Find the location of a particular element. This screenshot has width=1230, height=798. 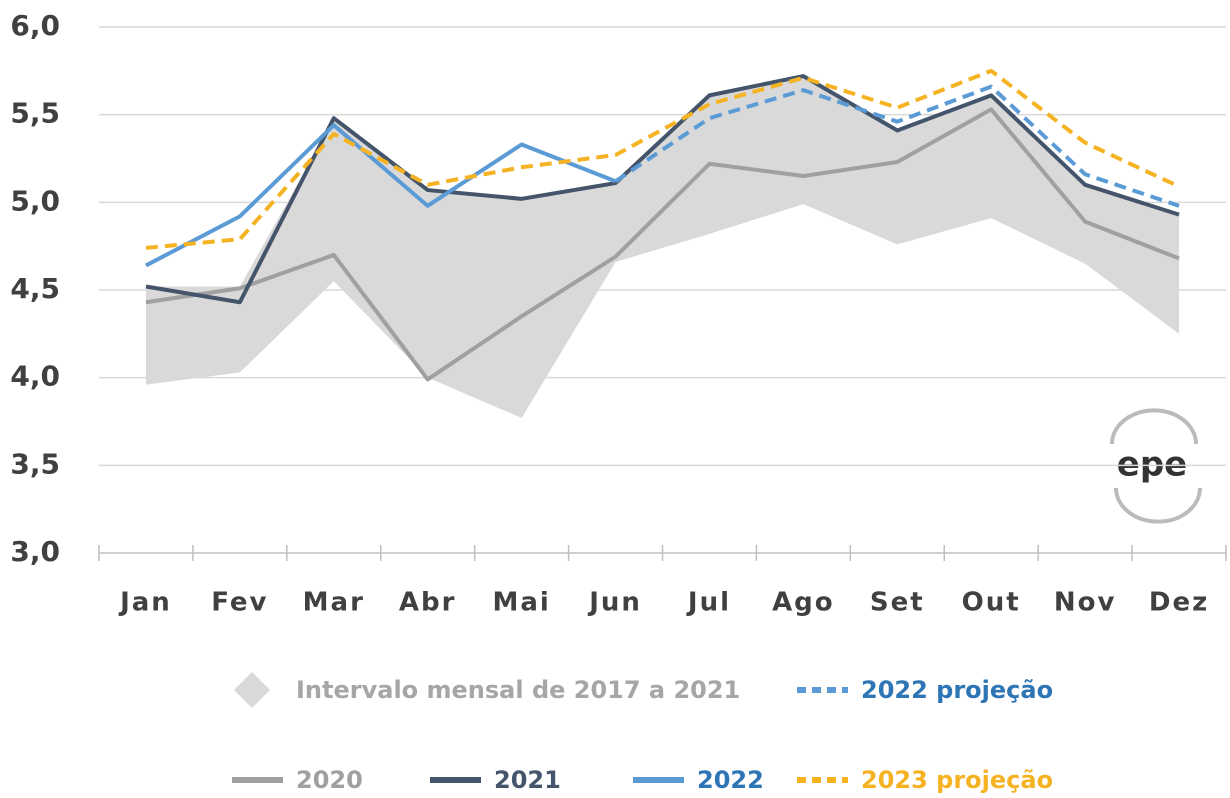

legend-label: 2021 is located at coordinates (527, 780).